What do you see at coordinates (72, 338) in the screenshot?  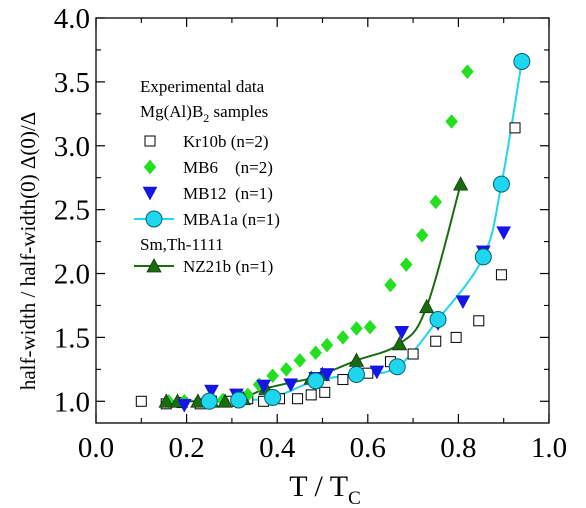 I see `y-tick-label: 1.5` at bounding box center [72, 338].